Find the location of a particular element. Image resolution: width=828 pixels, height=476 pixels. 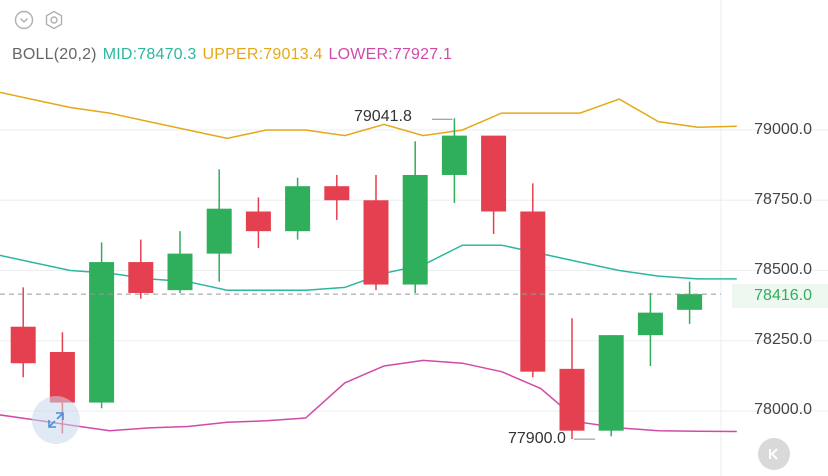

y-tick-label: 78250.0 is located at coordinates (783, 339).